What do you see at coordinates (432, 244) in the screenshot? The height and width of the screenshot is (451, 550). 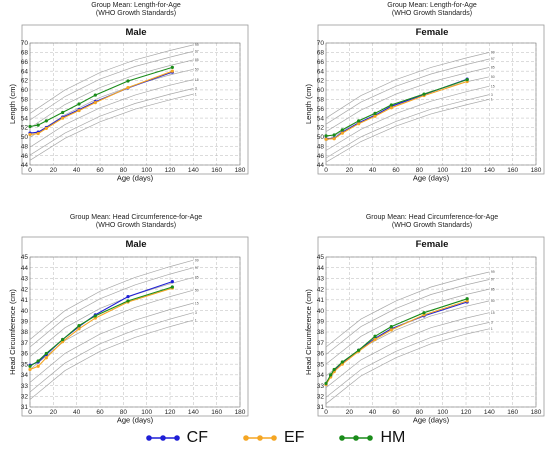 I see `chart4-panel-title: Female` at bounding box center [432, 244].